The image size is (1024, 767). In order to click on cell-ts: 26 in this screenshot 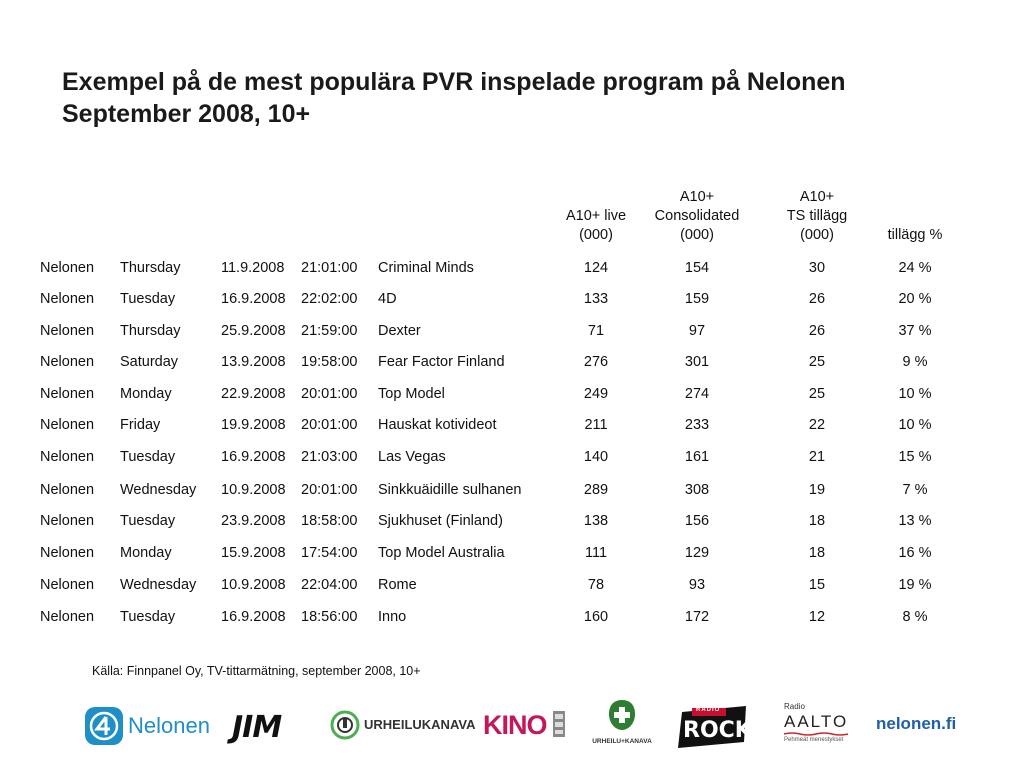, I will do `click(817, 299)`.